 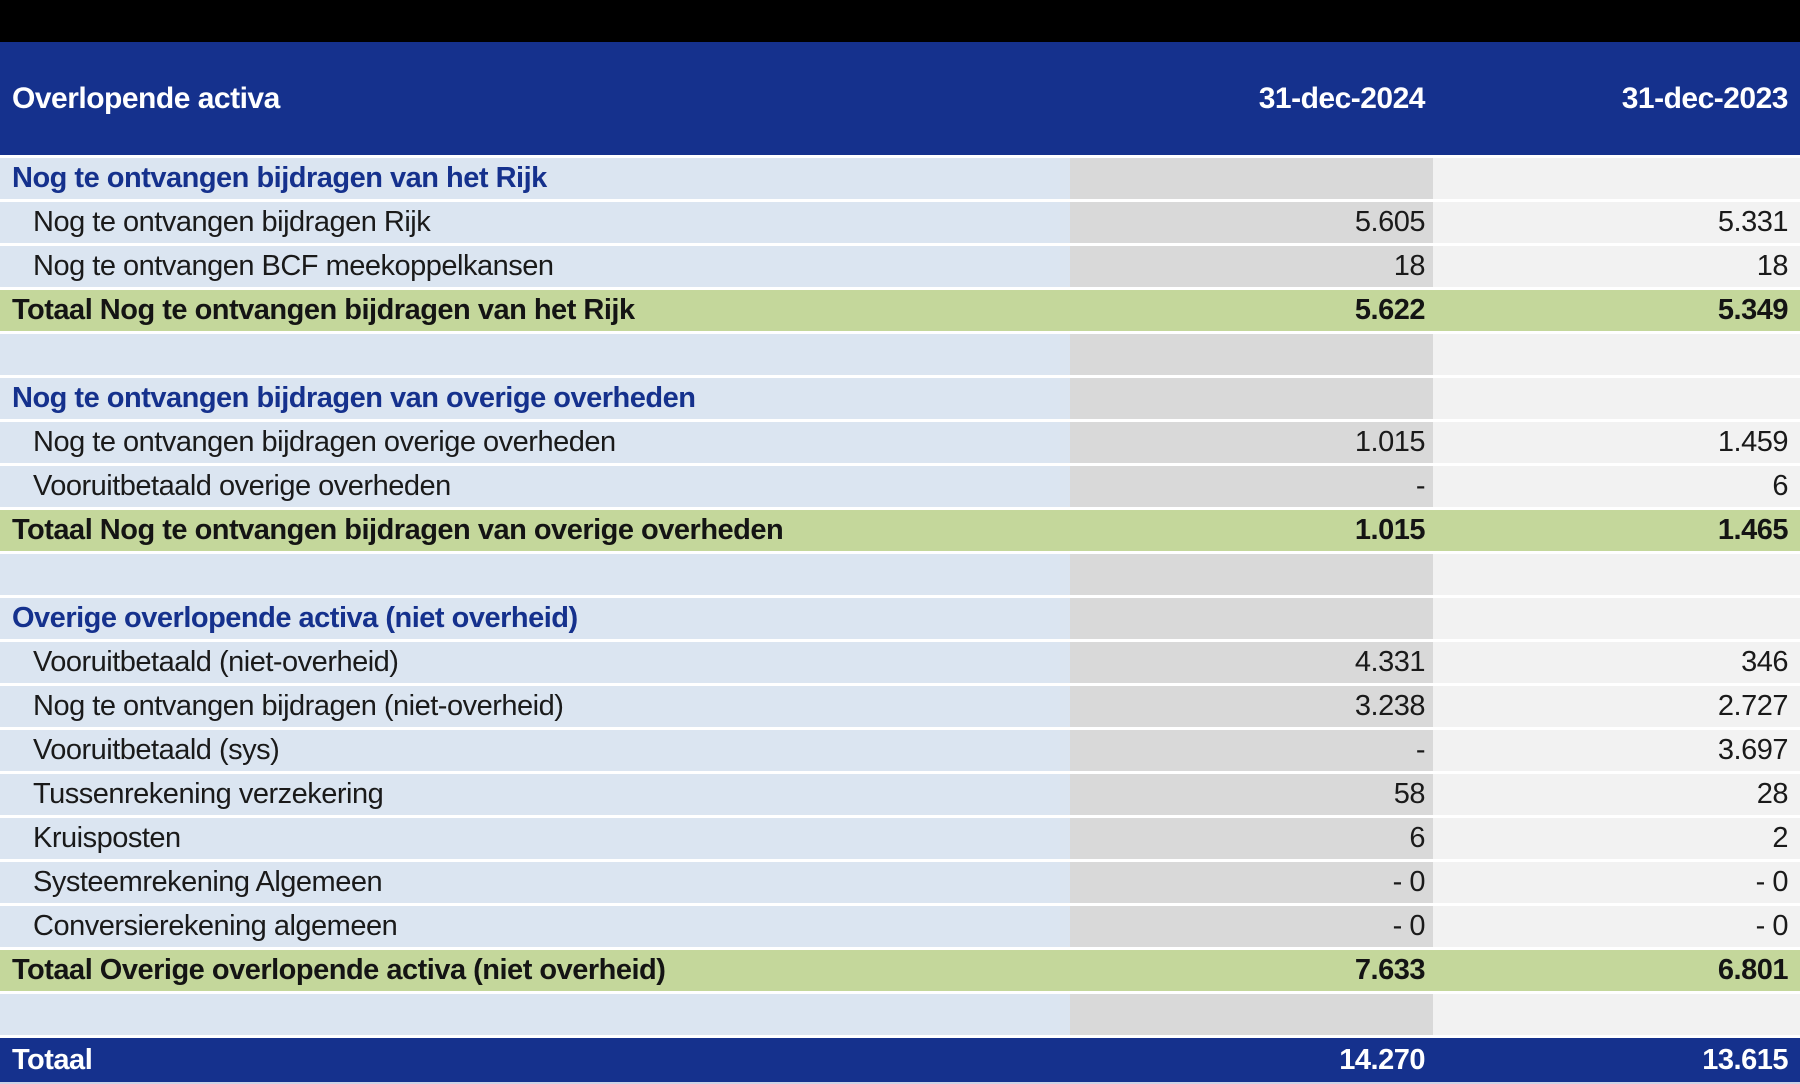 I want to click on table-row: Conversierekening algemeen - 0 - 0, so click(x=900, y=926).